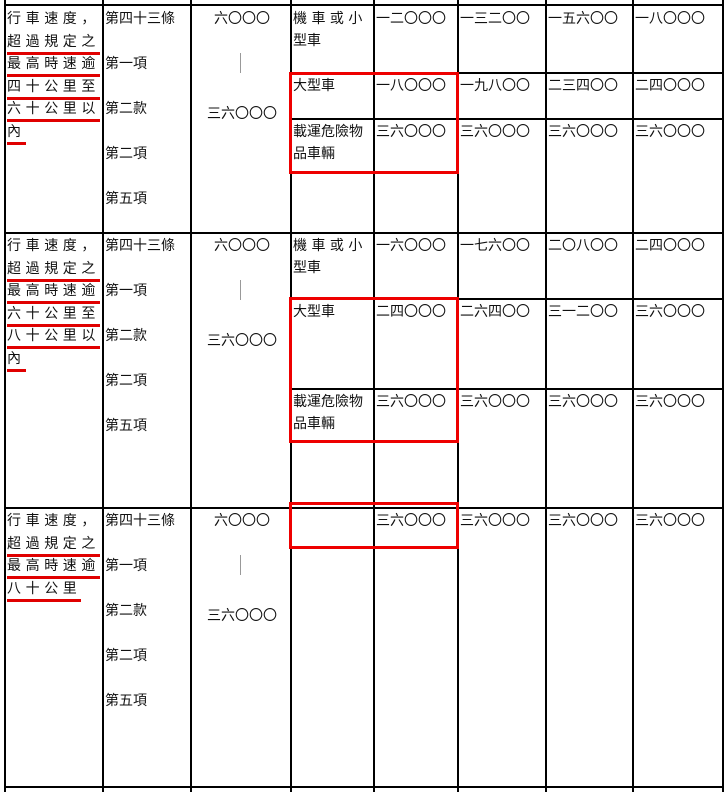 The width and height of the screenshot is (726, 792). What do you see at coordinates (495, 19) in the screenshot?
I see `fine-amount: 一三二〇〇` at bounding box center [495, 19].